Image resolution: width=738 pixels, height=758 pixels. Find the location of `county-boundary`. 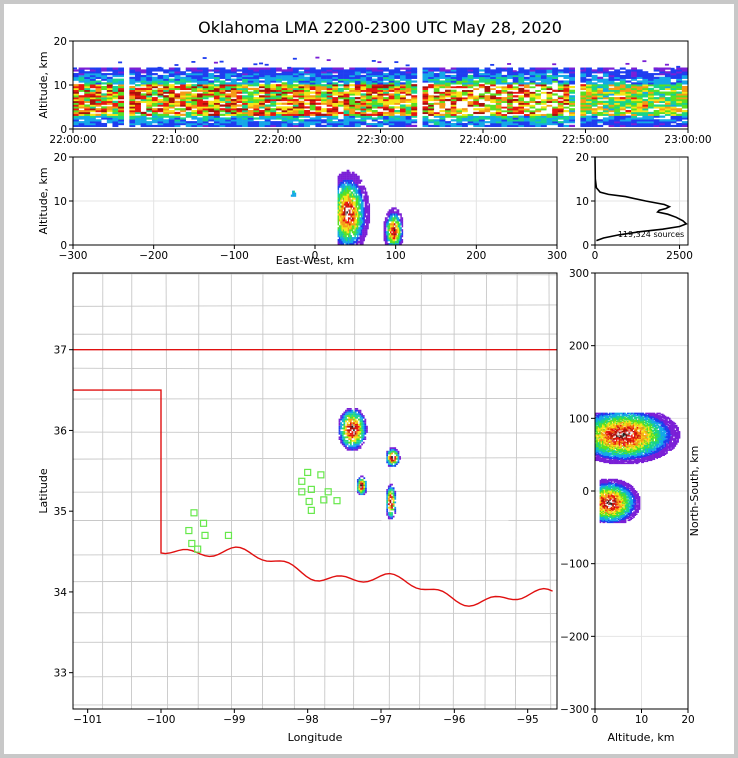

county-boundary is located at coordinates (315, 305).